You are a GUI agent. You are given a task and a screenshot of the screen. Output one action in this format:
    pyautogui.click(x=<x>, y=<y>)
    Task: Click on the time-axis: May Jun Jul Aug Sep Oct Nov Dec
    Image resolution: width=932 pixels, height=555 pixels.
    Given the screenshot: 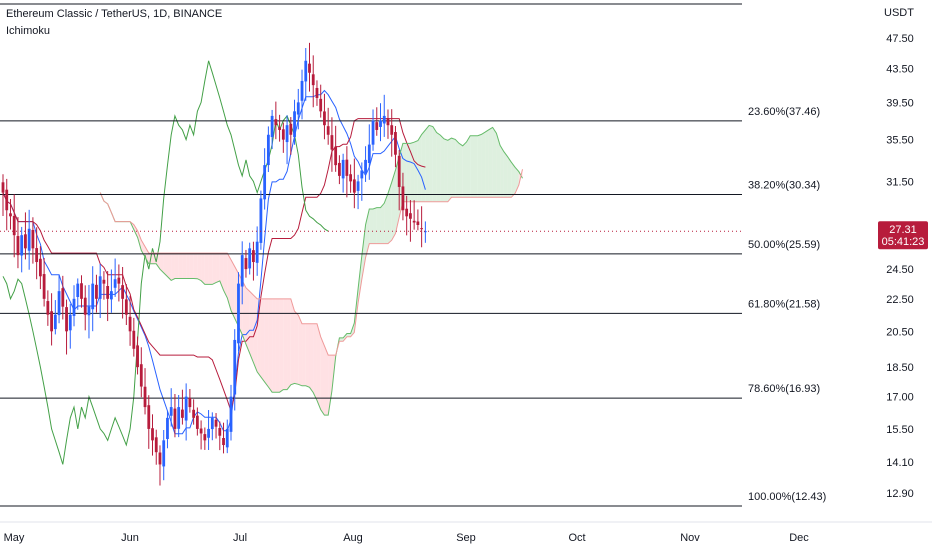 What is the action you would take?
    pyautogui.click(x=466, y=532)
    